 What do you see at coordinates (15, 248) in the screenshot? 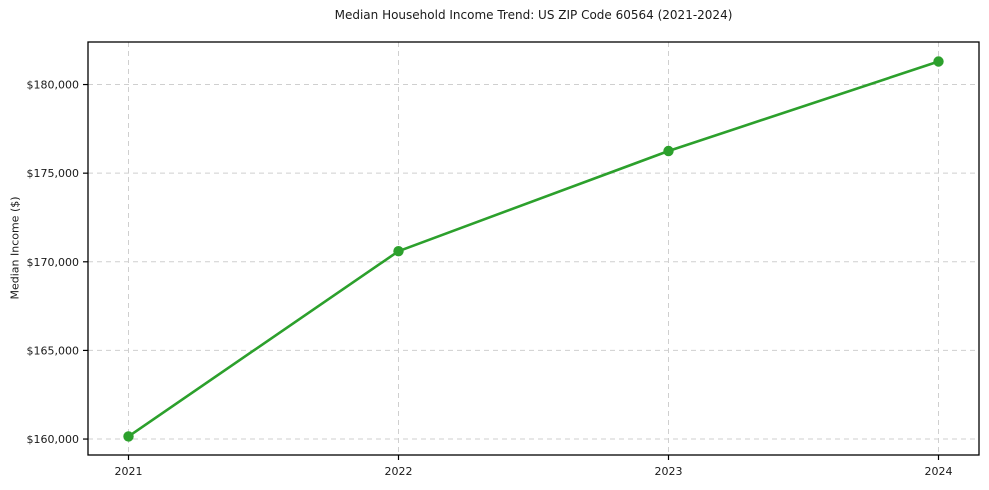
I see `y-axis-label: Median Income ($)` at bounding box center [15, 248].